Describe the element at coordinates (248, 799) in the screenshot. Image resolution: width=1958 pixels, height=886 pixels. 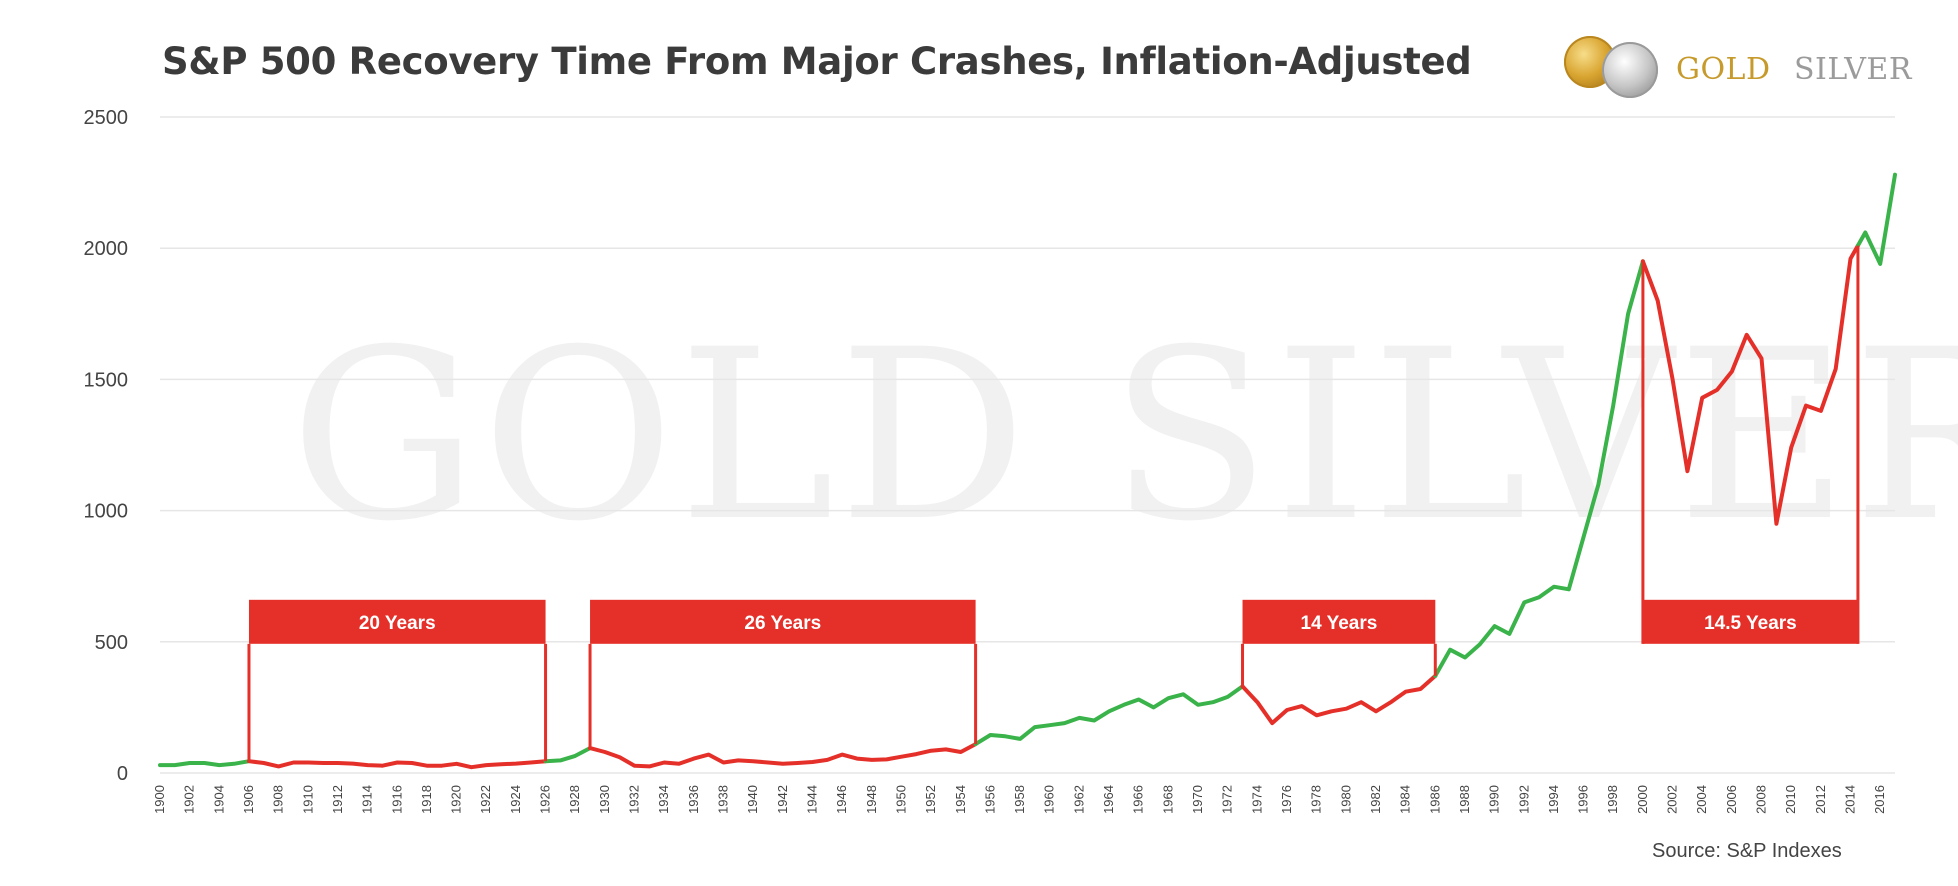
I see `x-tick-label: 1906` at that location.